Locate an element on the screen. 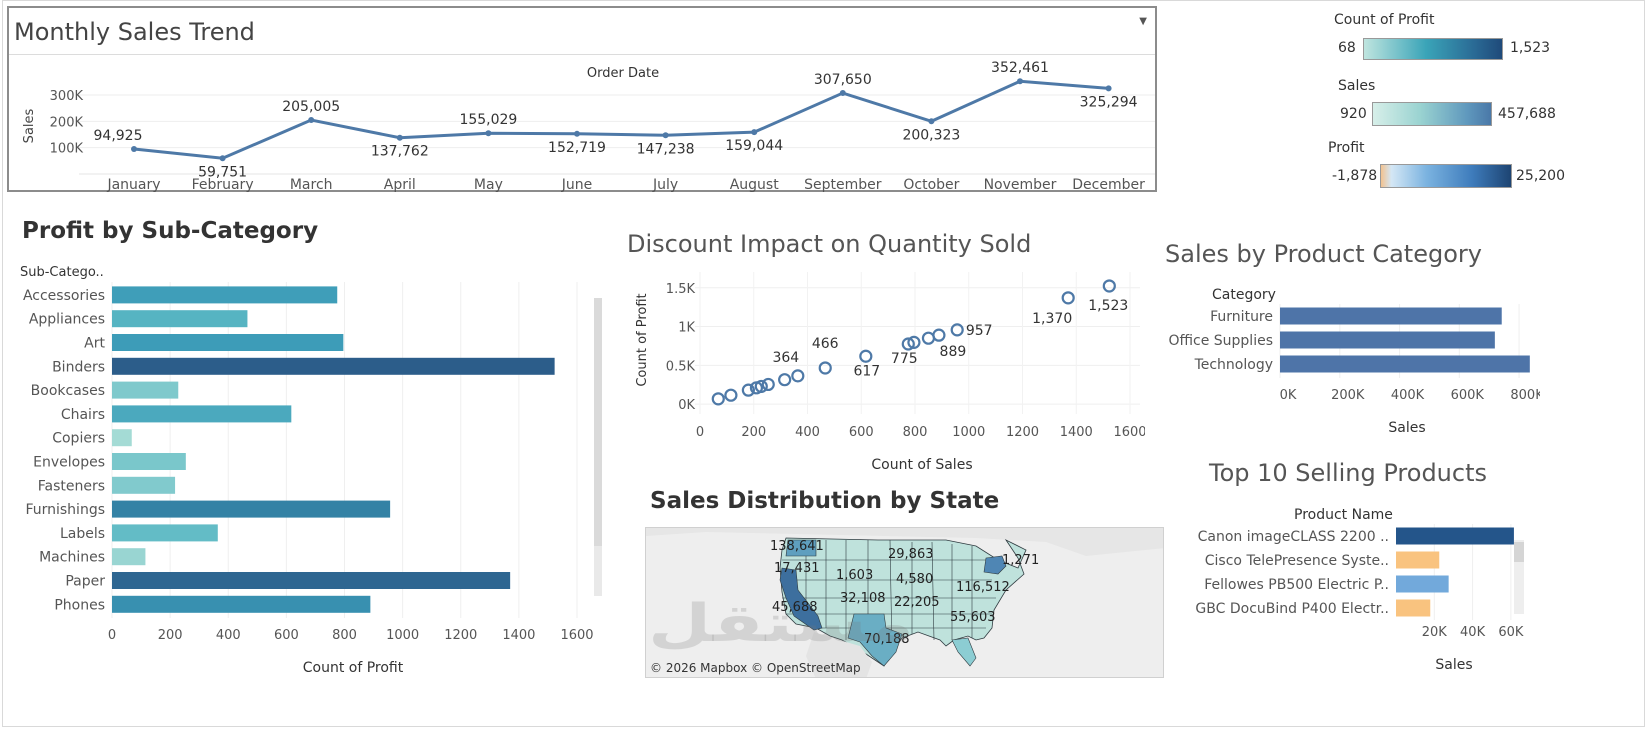  subcategory-title: Profit by Sub-Category is located at coordinates (170, 231).